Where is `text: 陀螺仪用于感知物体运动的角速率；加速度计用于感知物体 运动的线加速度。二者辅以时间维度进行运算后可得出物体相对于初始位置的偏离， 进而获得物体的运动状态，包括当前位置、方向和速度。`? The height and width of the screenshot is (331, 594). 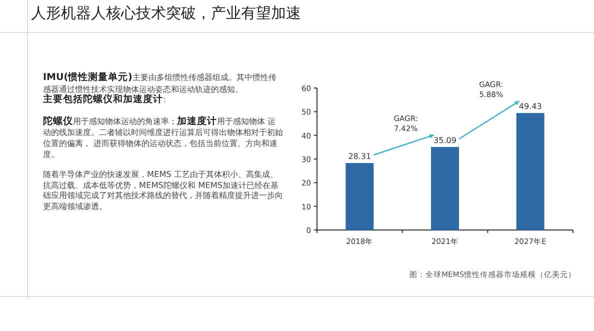 text: 陀螺仪用于感知物体运动的角速率；加速度计用于感知物体 运动的线加速度。二者辅以时间维度进行运算后可得出物体相对于初始位置的偏离， 进而获得物体的运动状态，包括当前位置、方向和速度。 is located at coordinates (163, 138).